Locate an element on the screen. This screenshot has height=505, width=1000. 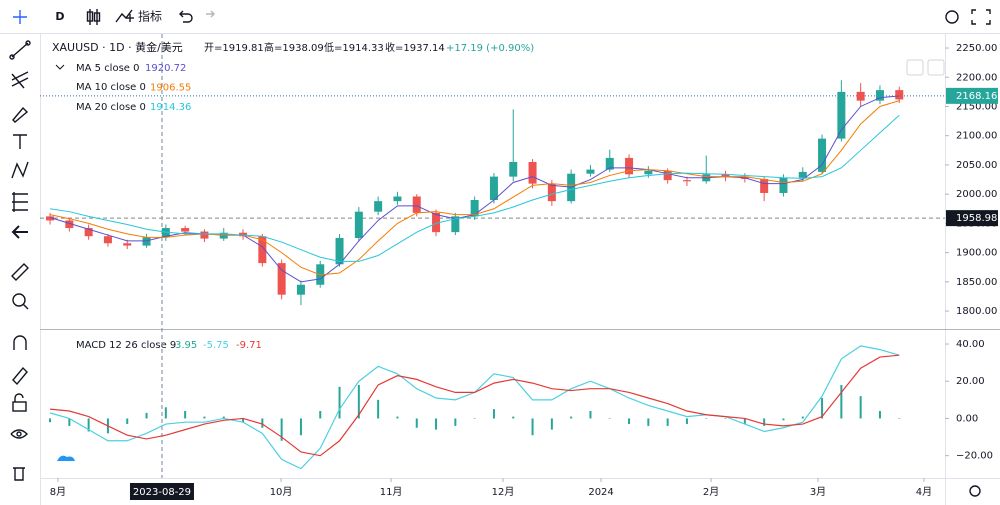
legend-collapse is located at coordinates (60, 67).